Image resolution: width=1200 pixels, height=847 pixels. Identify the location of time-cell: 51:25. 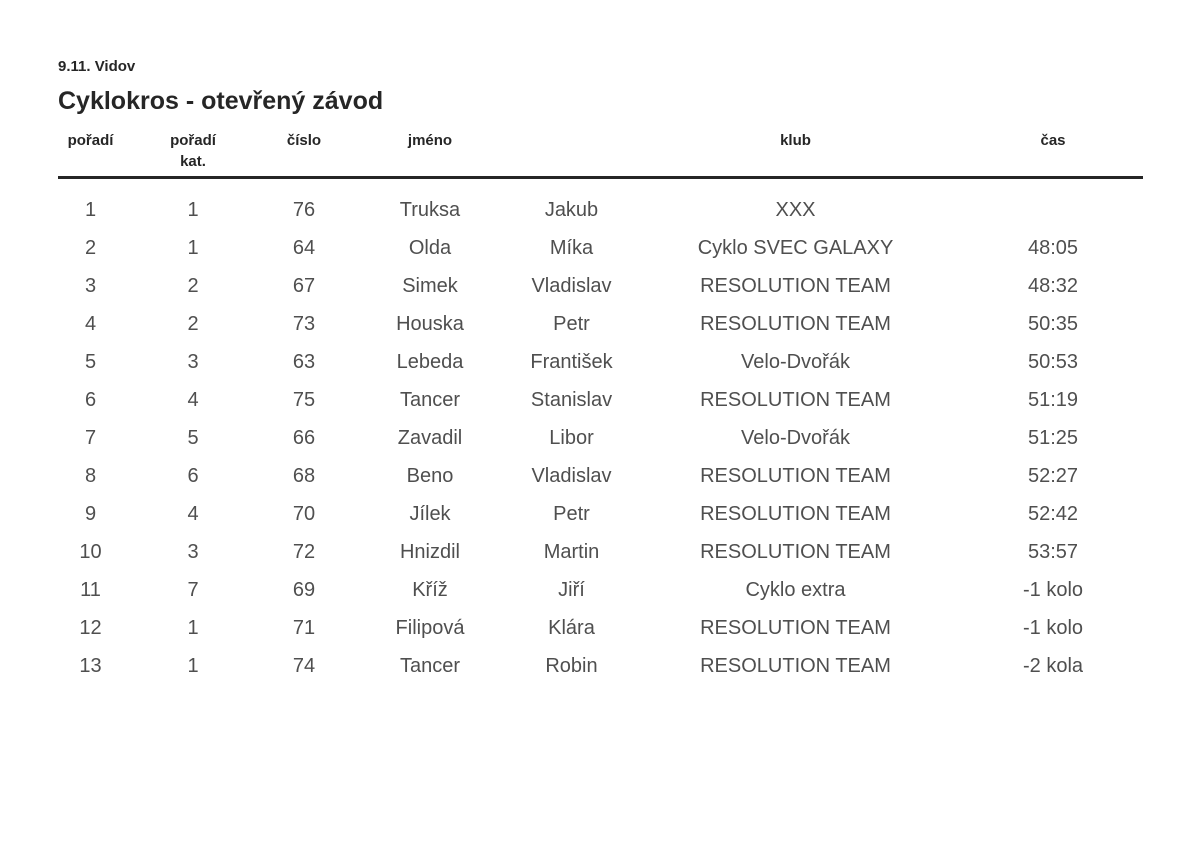
(1053, 437).